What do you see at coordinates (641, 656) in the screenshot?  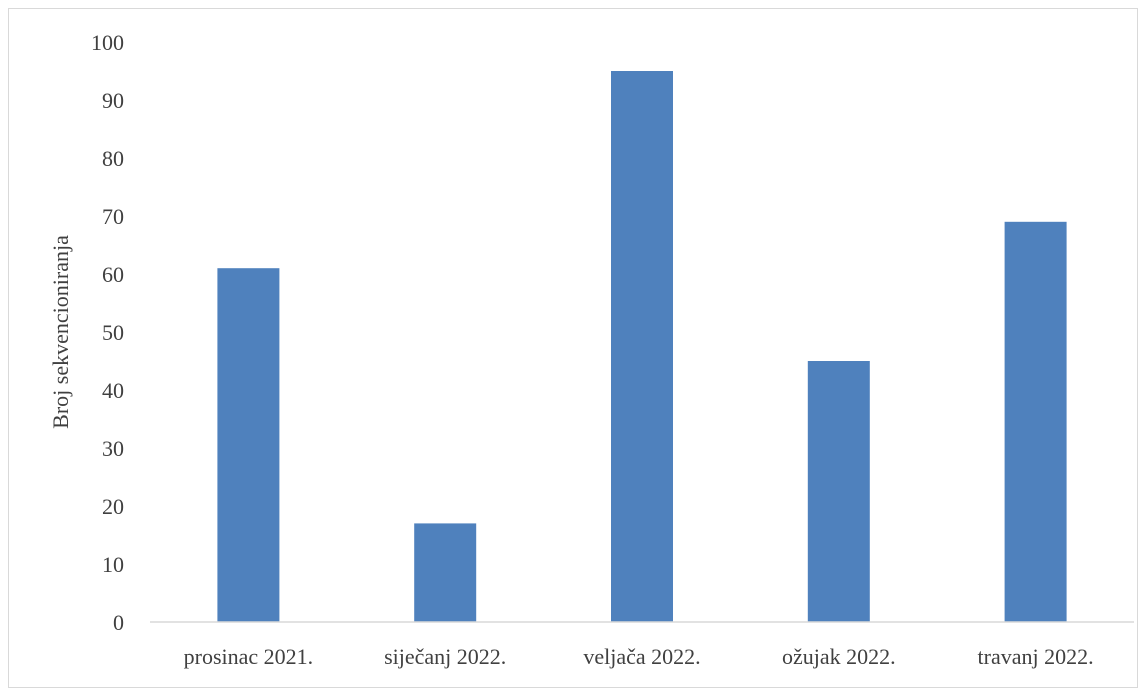 I see `x-category-label: veljača 2022.` at bounding box center [641, 656].